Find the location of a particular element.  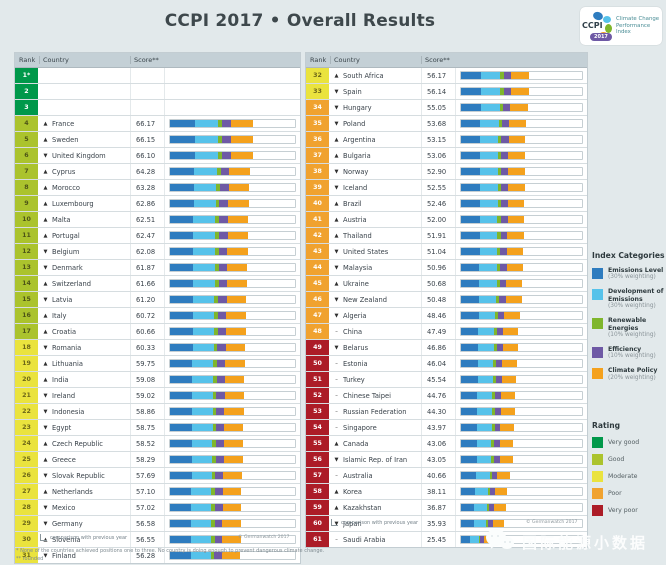

rating-swatch-very-poor is located at coordinates (597, 510).